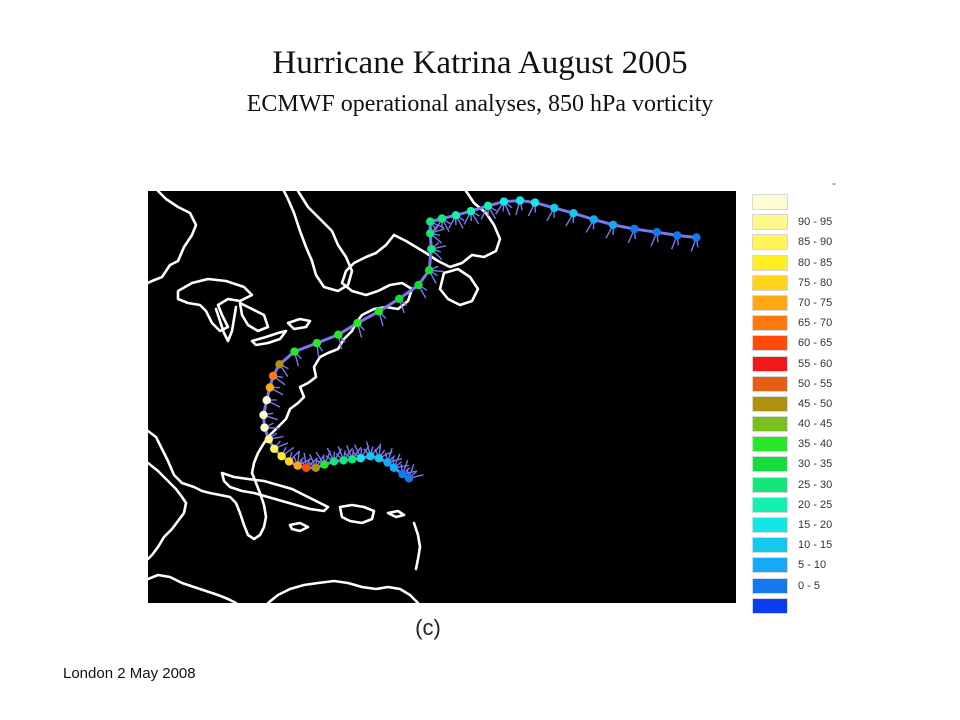 This screenshot has height=720, width=960. Describe the element at coordinates (447, 230) in the screenshot. I see `coastline-labrador` at that location.